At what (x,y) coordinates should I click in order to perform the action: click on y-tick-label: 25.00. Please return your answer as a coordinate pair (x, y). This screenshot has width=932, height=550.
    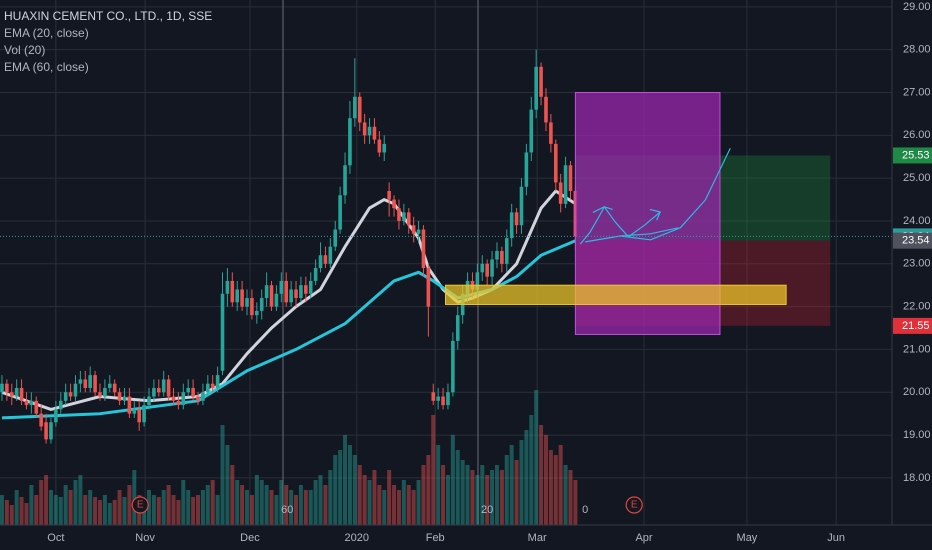
    Looking at the image, I should click on (917, 178).